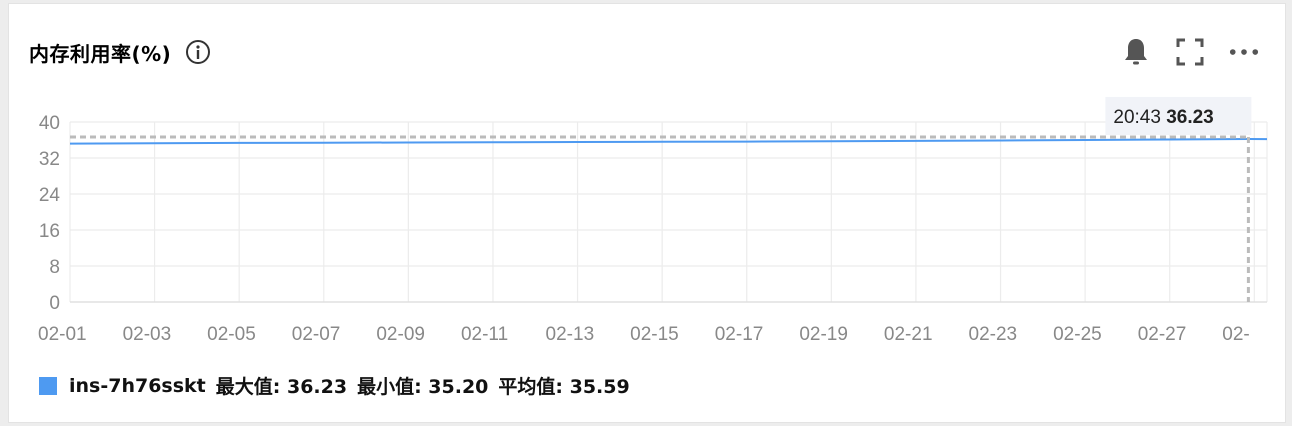 The height and width of the screenshot is (426, 1292). Describe the element at coordinates (49, 123) in the screenshot. I see `y-tick-label: 40` at that location.